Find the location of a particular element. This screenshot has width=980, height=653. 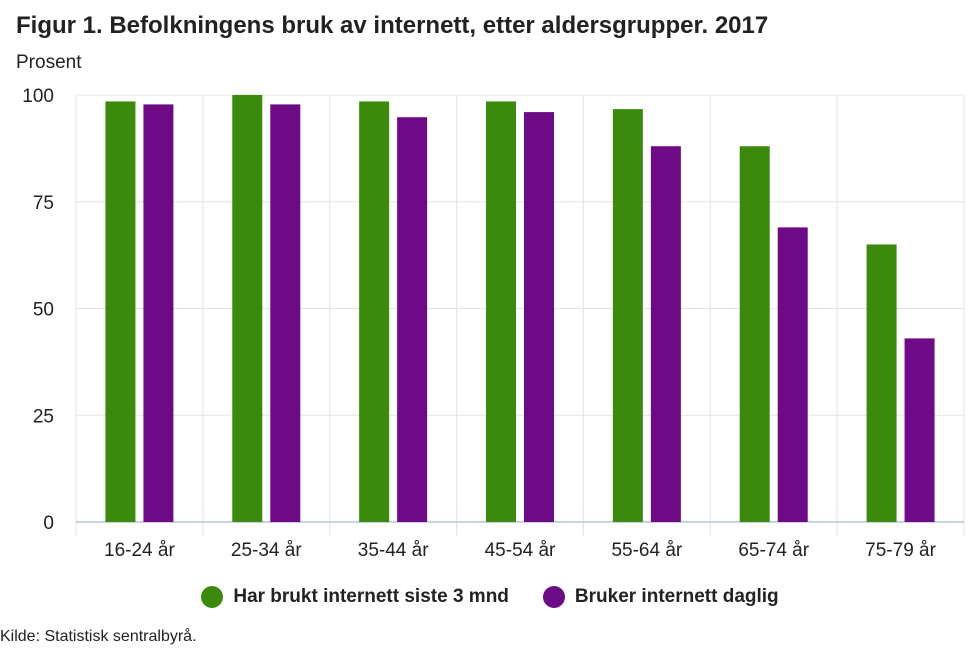

y-axis-ticks: 0 25 50 75 100 is located at coordinates (38, 310).